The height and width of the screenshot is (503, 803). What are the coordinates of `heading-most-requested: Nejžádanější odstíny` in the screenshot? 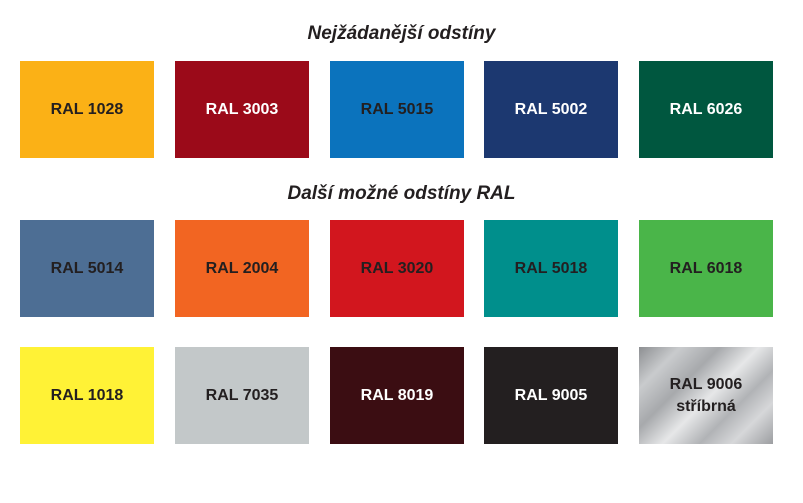 It's located at (401, 33).